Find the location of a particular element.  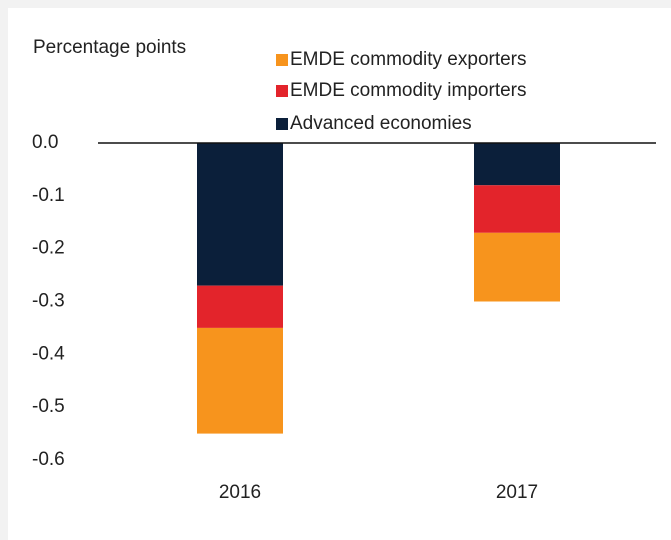

y-tick-label: -0.4 is located at coordinates (48, 353).